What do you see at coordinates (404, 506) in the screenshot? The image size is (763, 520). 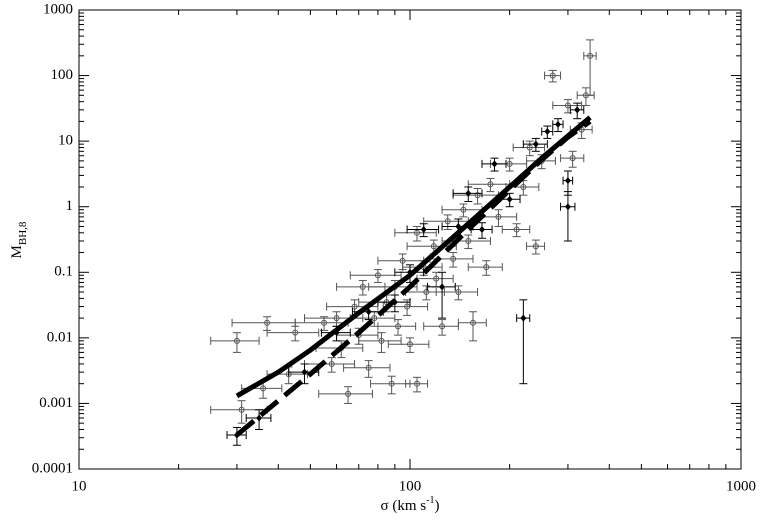 I see `x-label-main: σ (km s` at bounding box center [404, 506].